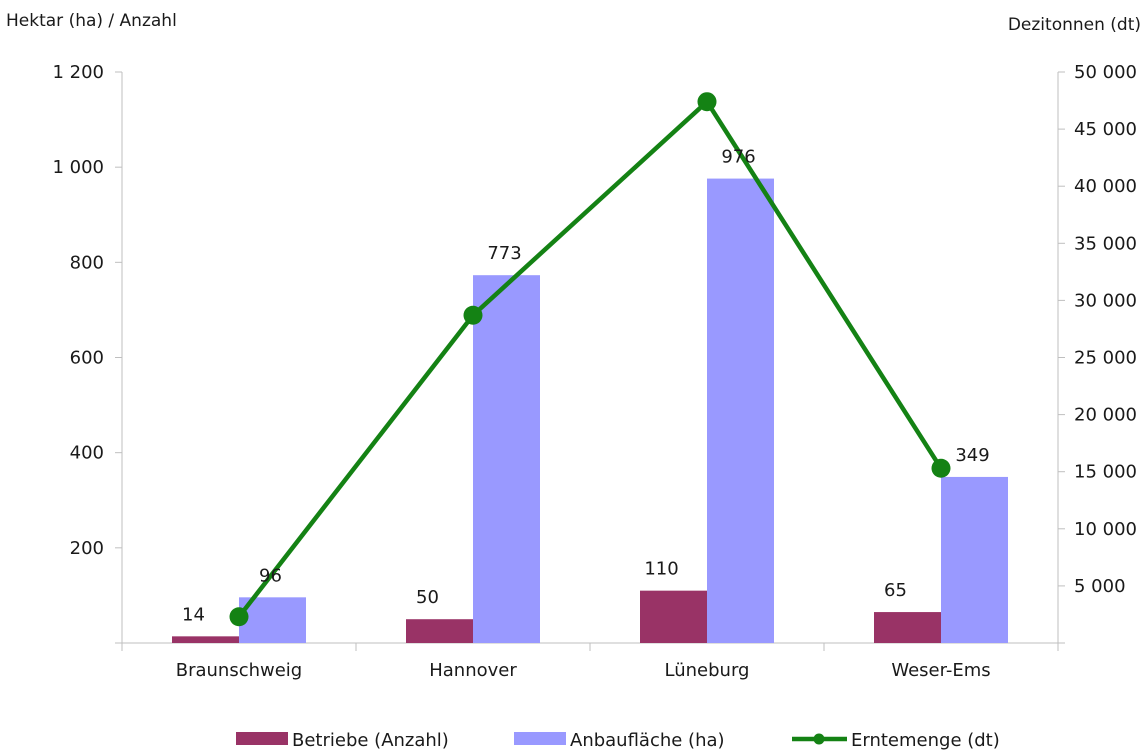 The height and width of the screenshot is (753, 1147). I want to click on legend-swatch-erntemenge-marker, so click(819, 739).